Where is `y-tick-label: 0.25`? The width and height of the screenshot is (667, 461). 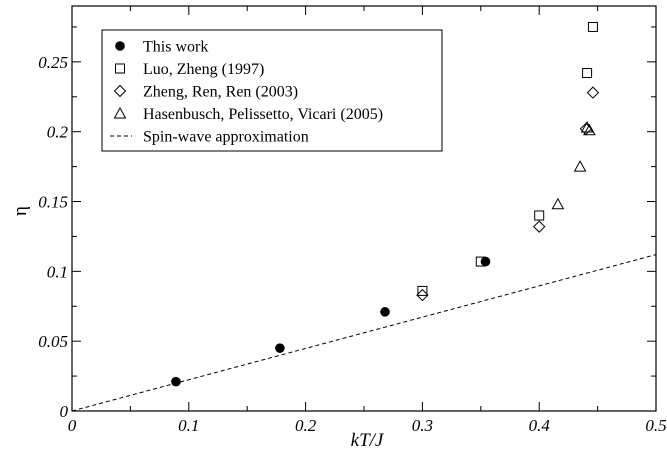 y-tick-label: 0.25 is located at coordinates (53, 62).